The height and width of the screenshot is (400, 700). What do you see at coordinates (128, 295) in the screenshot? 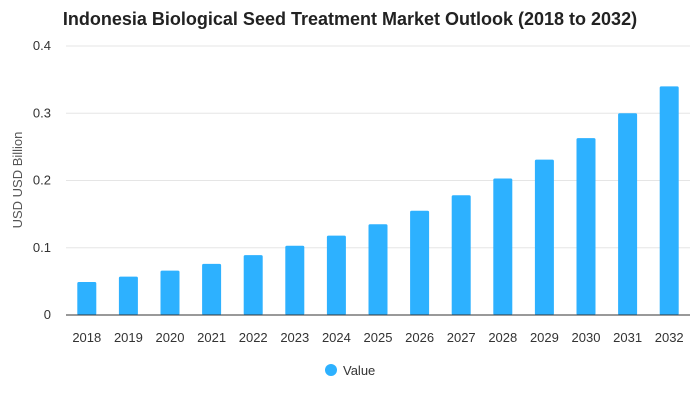
I see `bar-2019` at bounding box center [128, 295].